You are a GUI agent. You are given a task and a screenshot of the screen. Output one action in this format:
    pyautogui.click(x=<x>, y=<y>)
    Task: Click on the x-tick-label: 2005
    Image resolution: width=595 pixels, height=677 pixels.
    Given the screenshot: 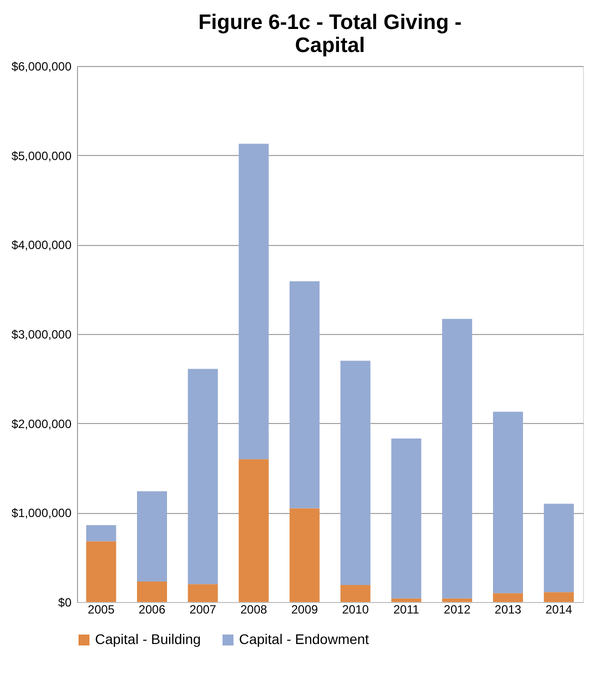 What is the action you would take?
    pyautogui.click(x=101, y=609)
    